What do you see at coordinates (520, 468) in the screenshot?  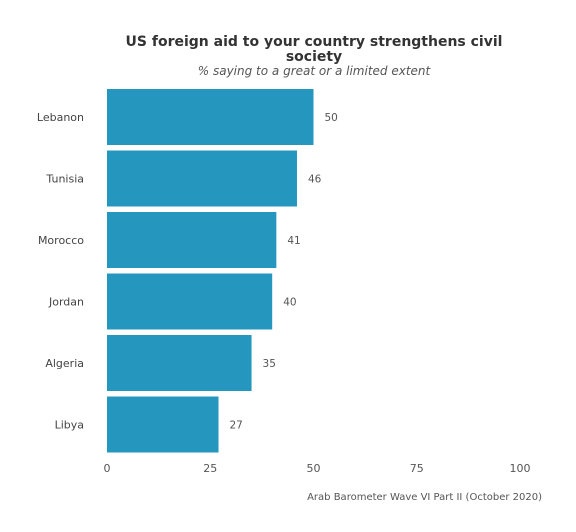 I see `x-tick-label-100: 100` at bounding box center [520, 468].